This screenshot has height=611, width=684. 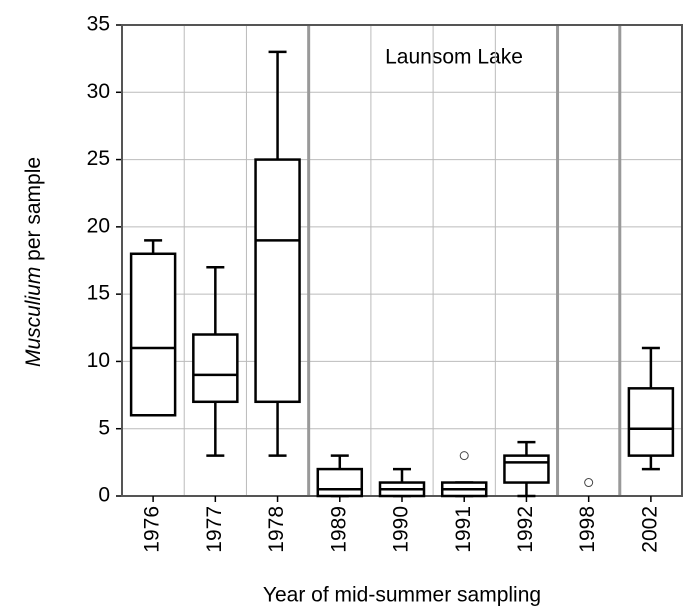 What do you see at coordinates (401, 529) in the screenshot?
I see `x-tick-label: 1990` at bounding box center [401, 529].